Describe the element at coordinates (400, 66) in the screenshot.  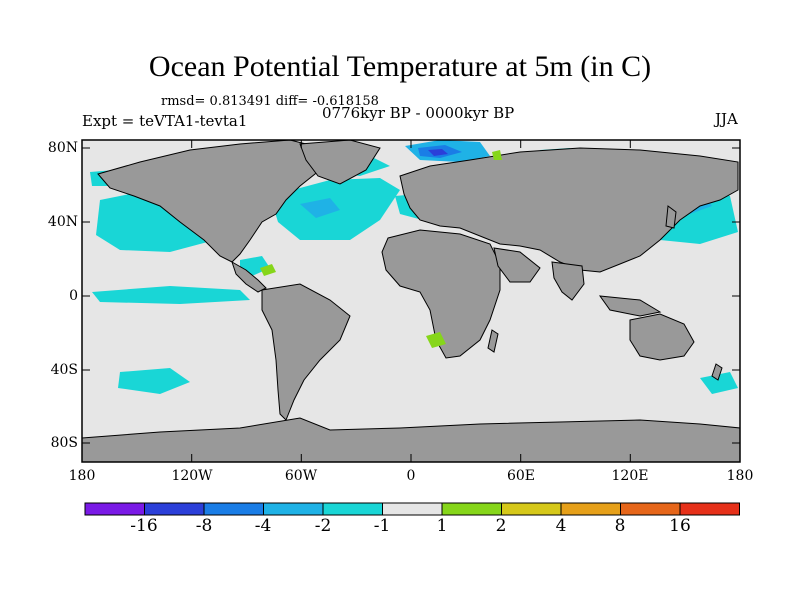
I see `map-title: Ocean Potential Temperature at 5m (in C)` at that location.